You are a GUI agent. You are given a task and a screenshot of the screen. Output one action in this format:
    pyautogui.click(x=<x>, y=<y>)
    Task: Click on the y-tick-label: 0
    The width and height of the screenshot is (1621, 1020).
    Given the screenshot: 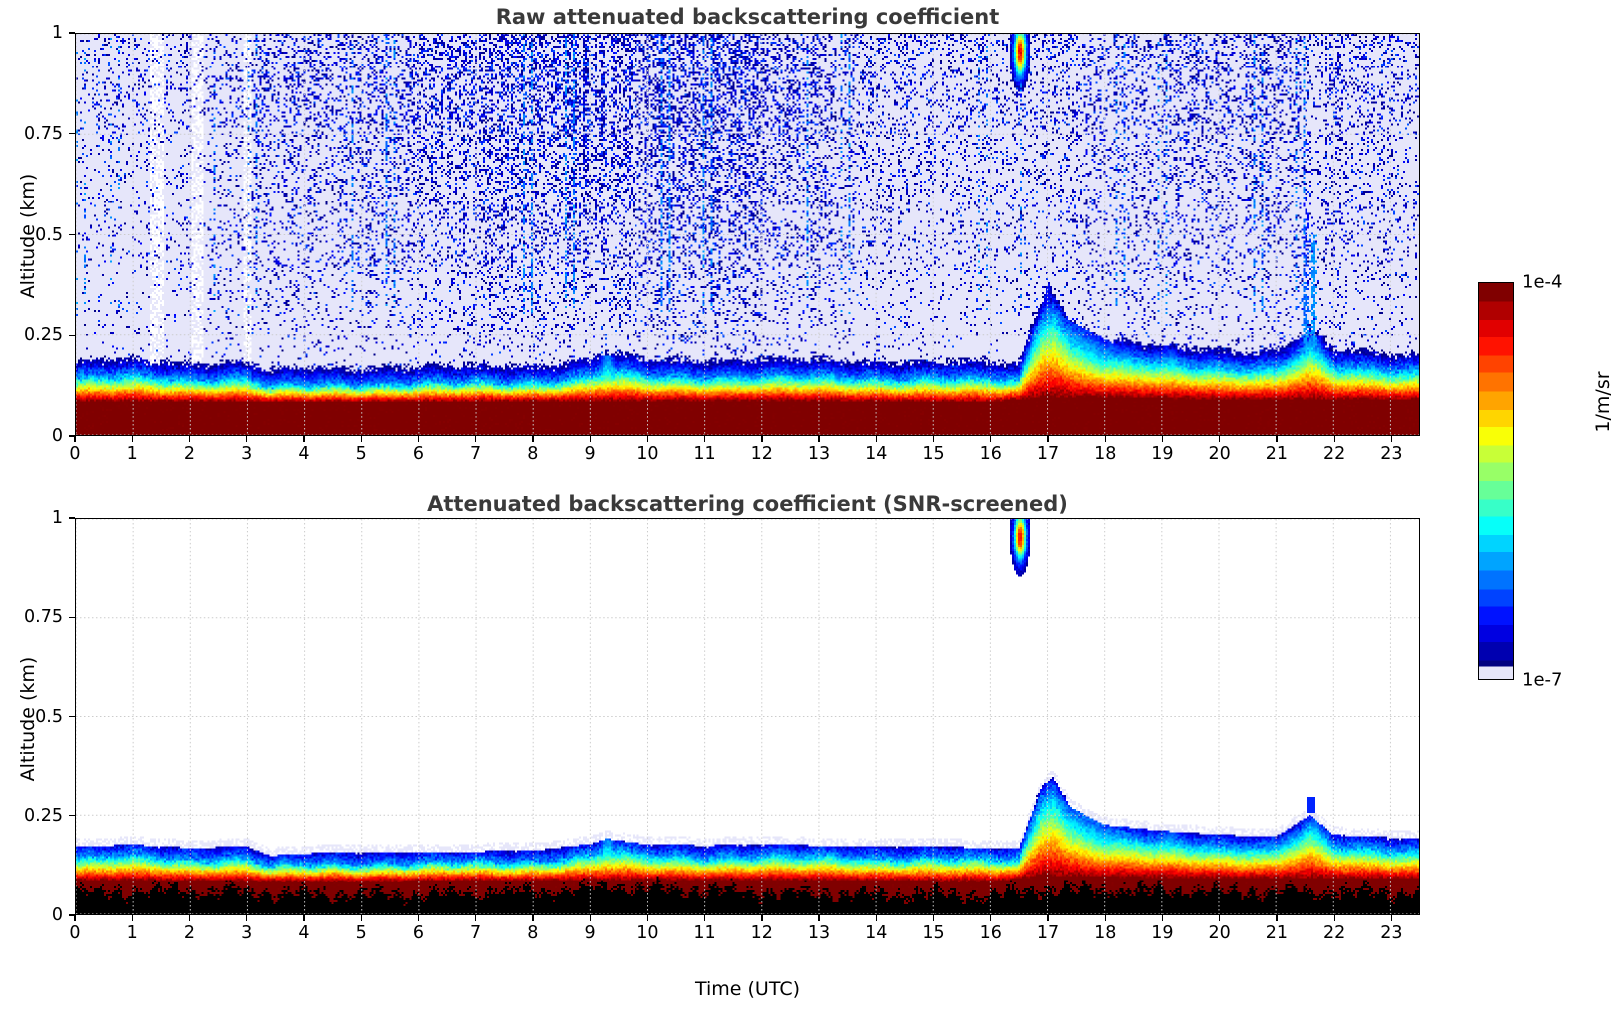 What is the action you would take?
    pyautogui.click(x=57, y=436)
    